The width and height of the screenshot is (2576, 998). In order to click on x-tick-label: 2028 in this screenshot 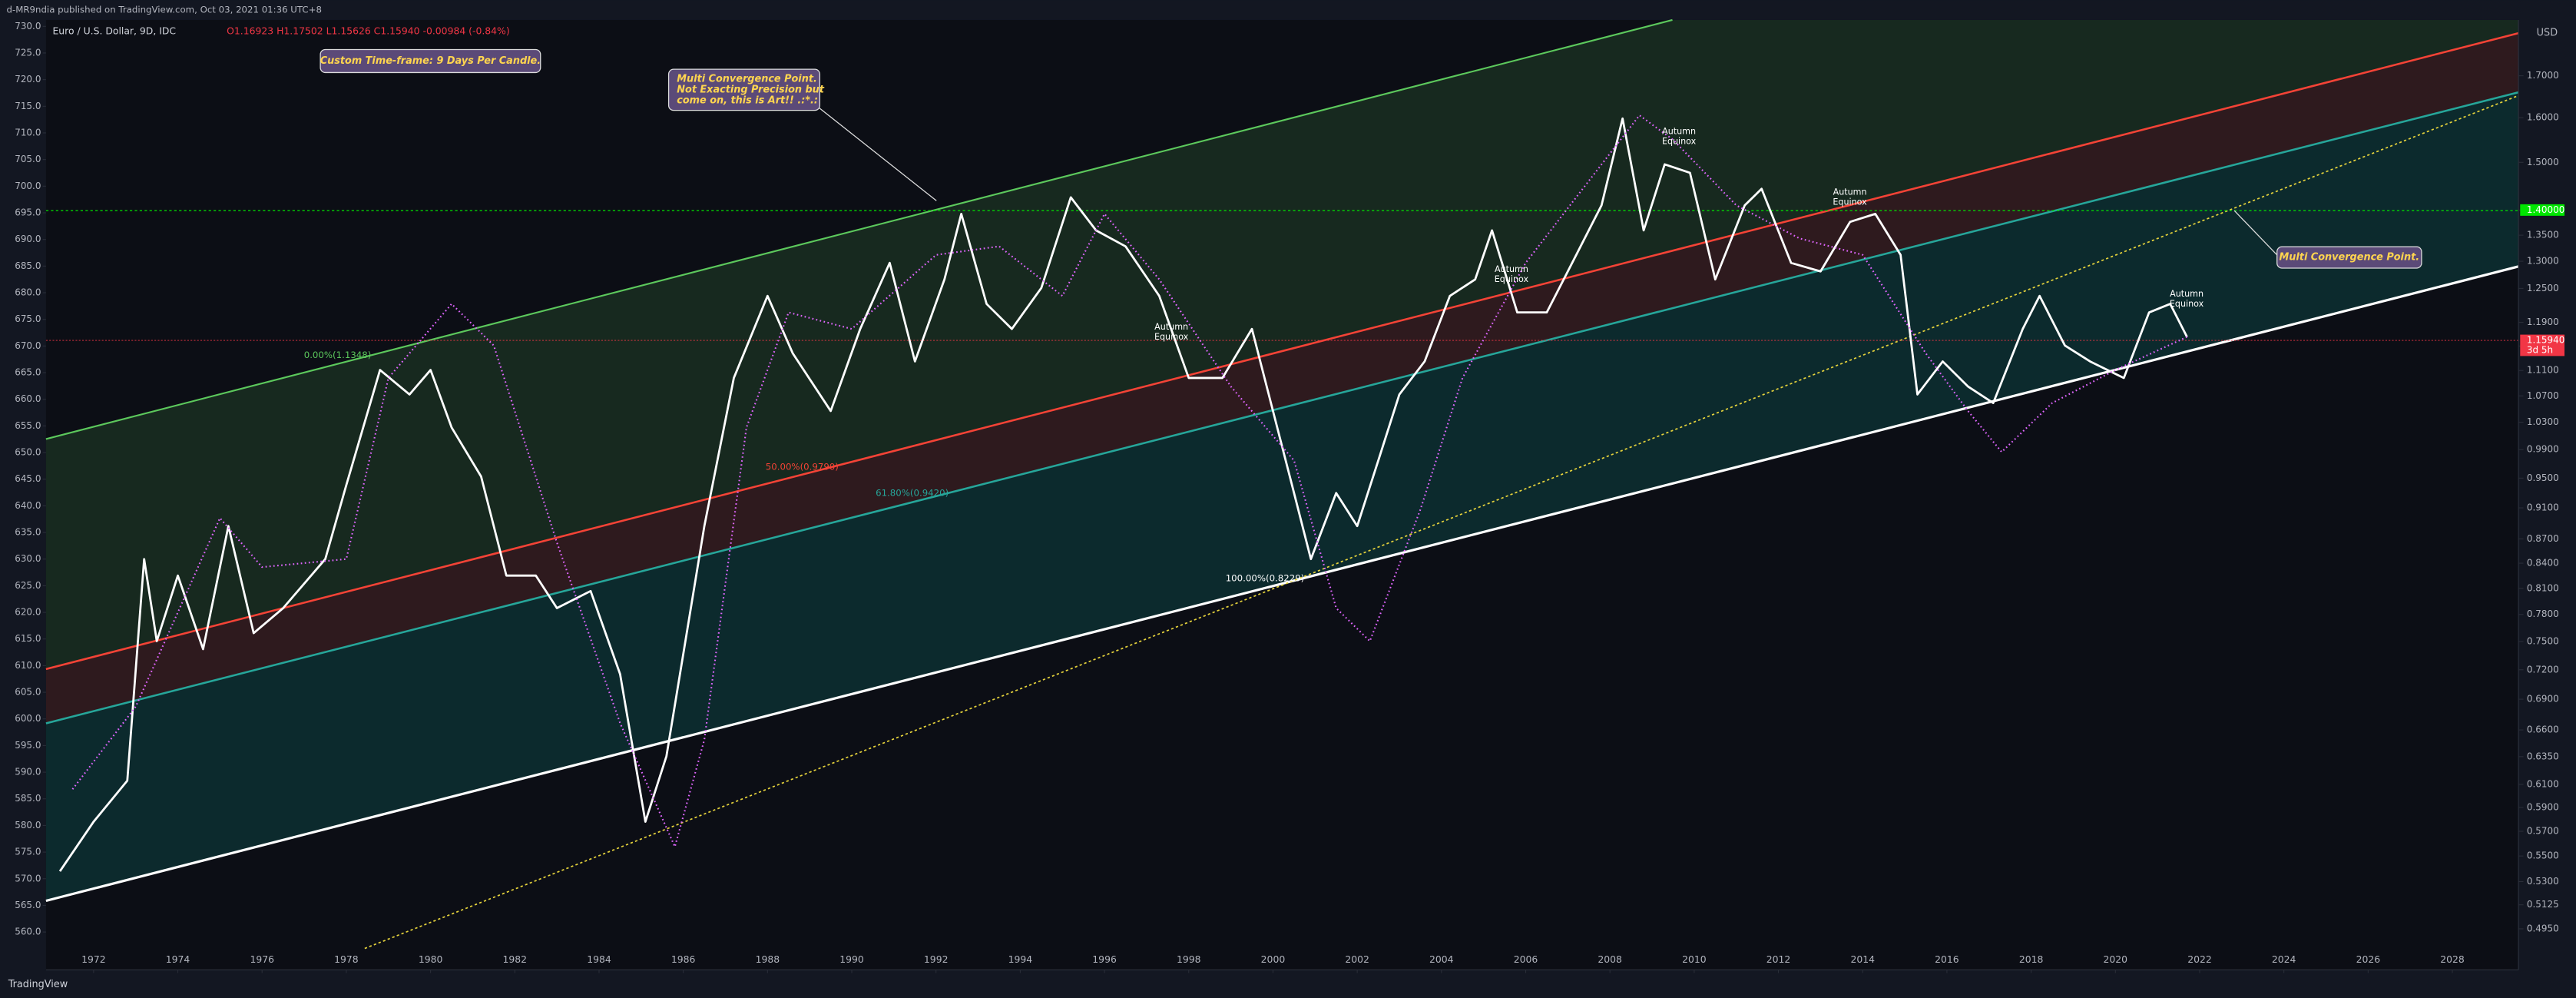, I will do `click(2452, 959)`.